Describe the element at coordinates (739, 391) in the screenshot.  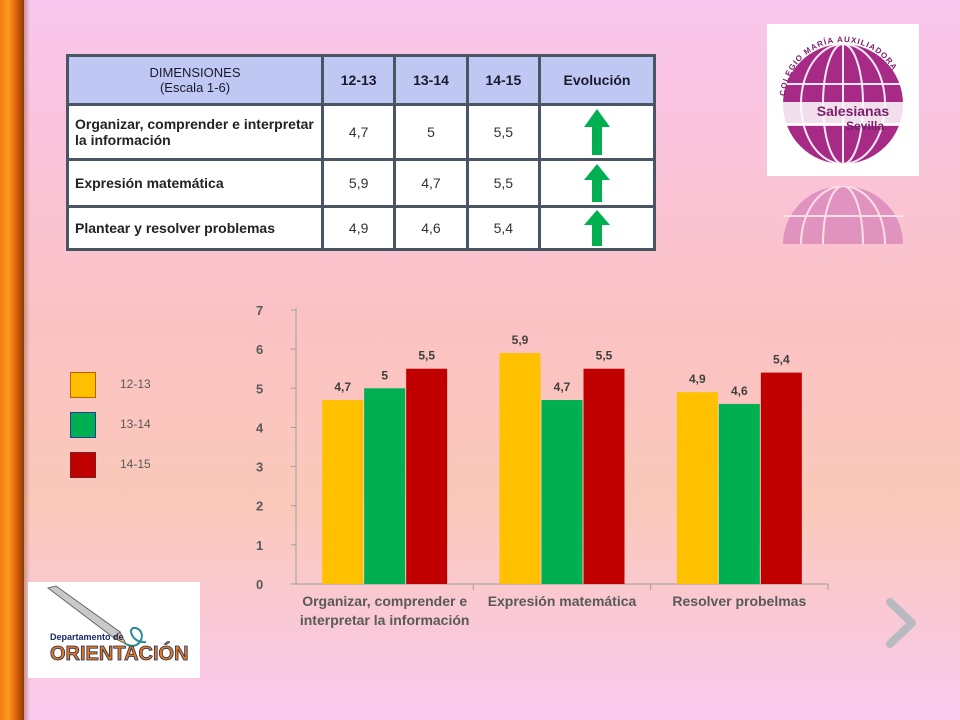
I see `bar-data-label: 4,6` at that location.